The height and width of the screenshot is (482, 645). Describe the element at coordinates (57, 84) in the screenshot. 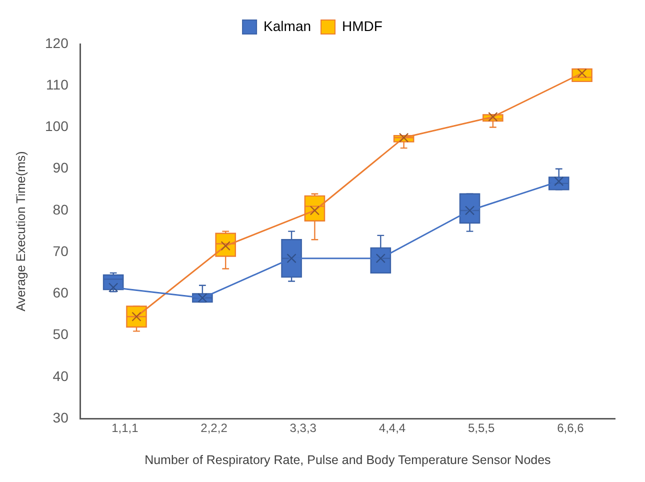

I see `y-tick-label: 110` at that location.